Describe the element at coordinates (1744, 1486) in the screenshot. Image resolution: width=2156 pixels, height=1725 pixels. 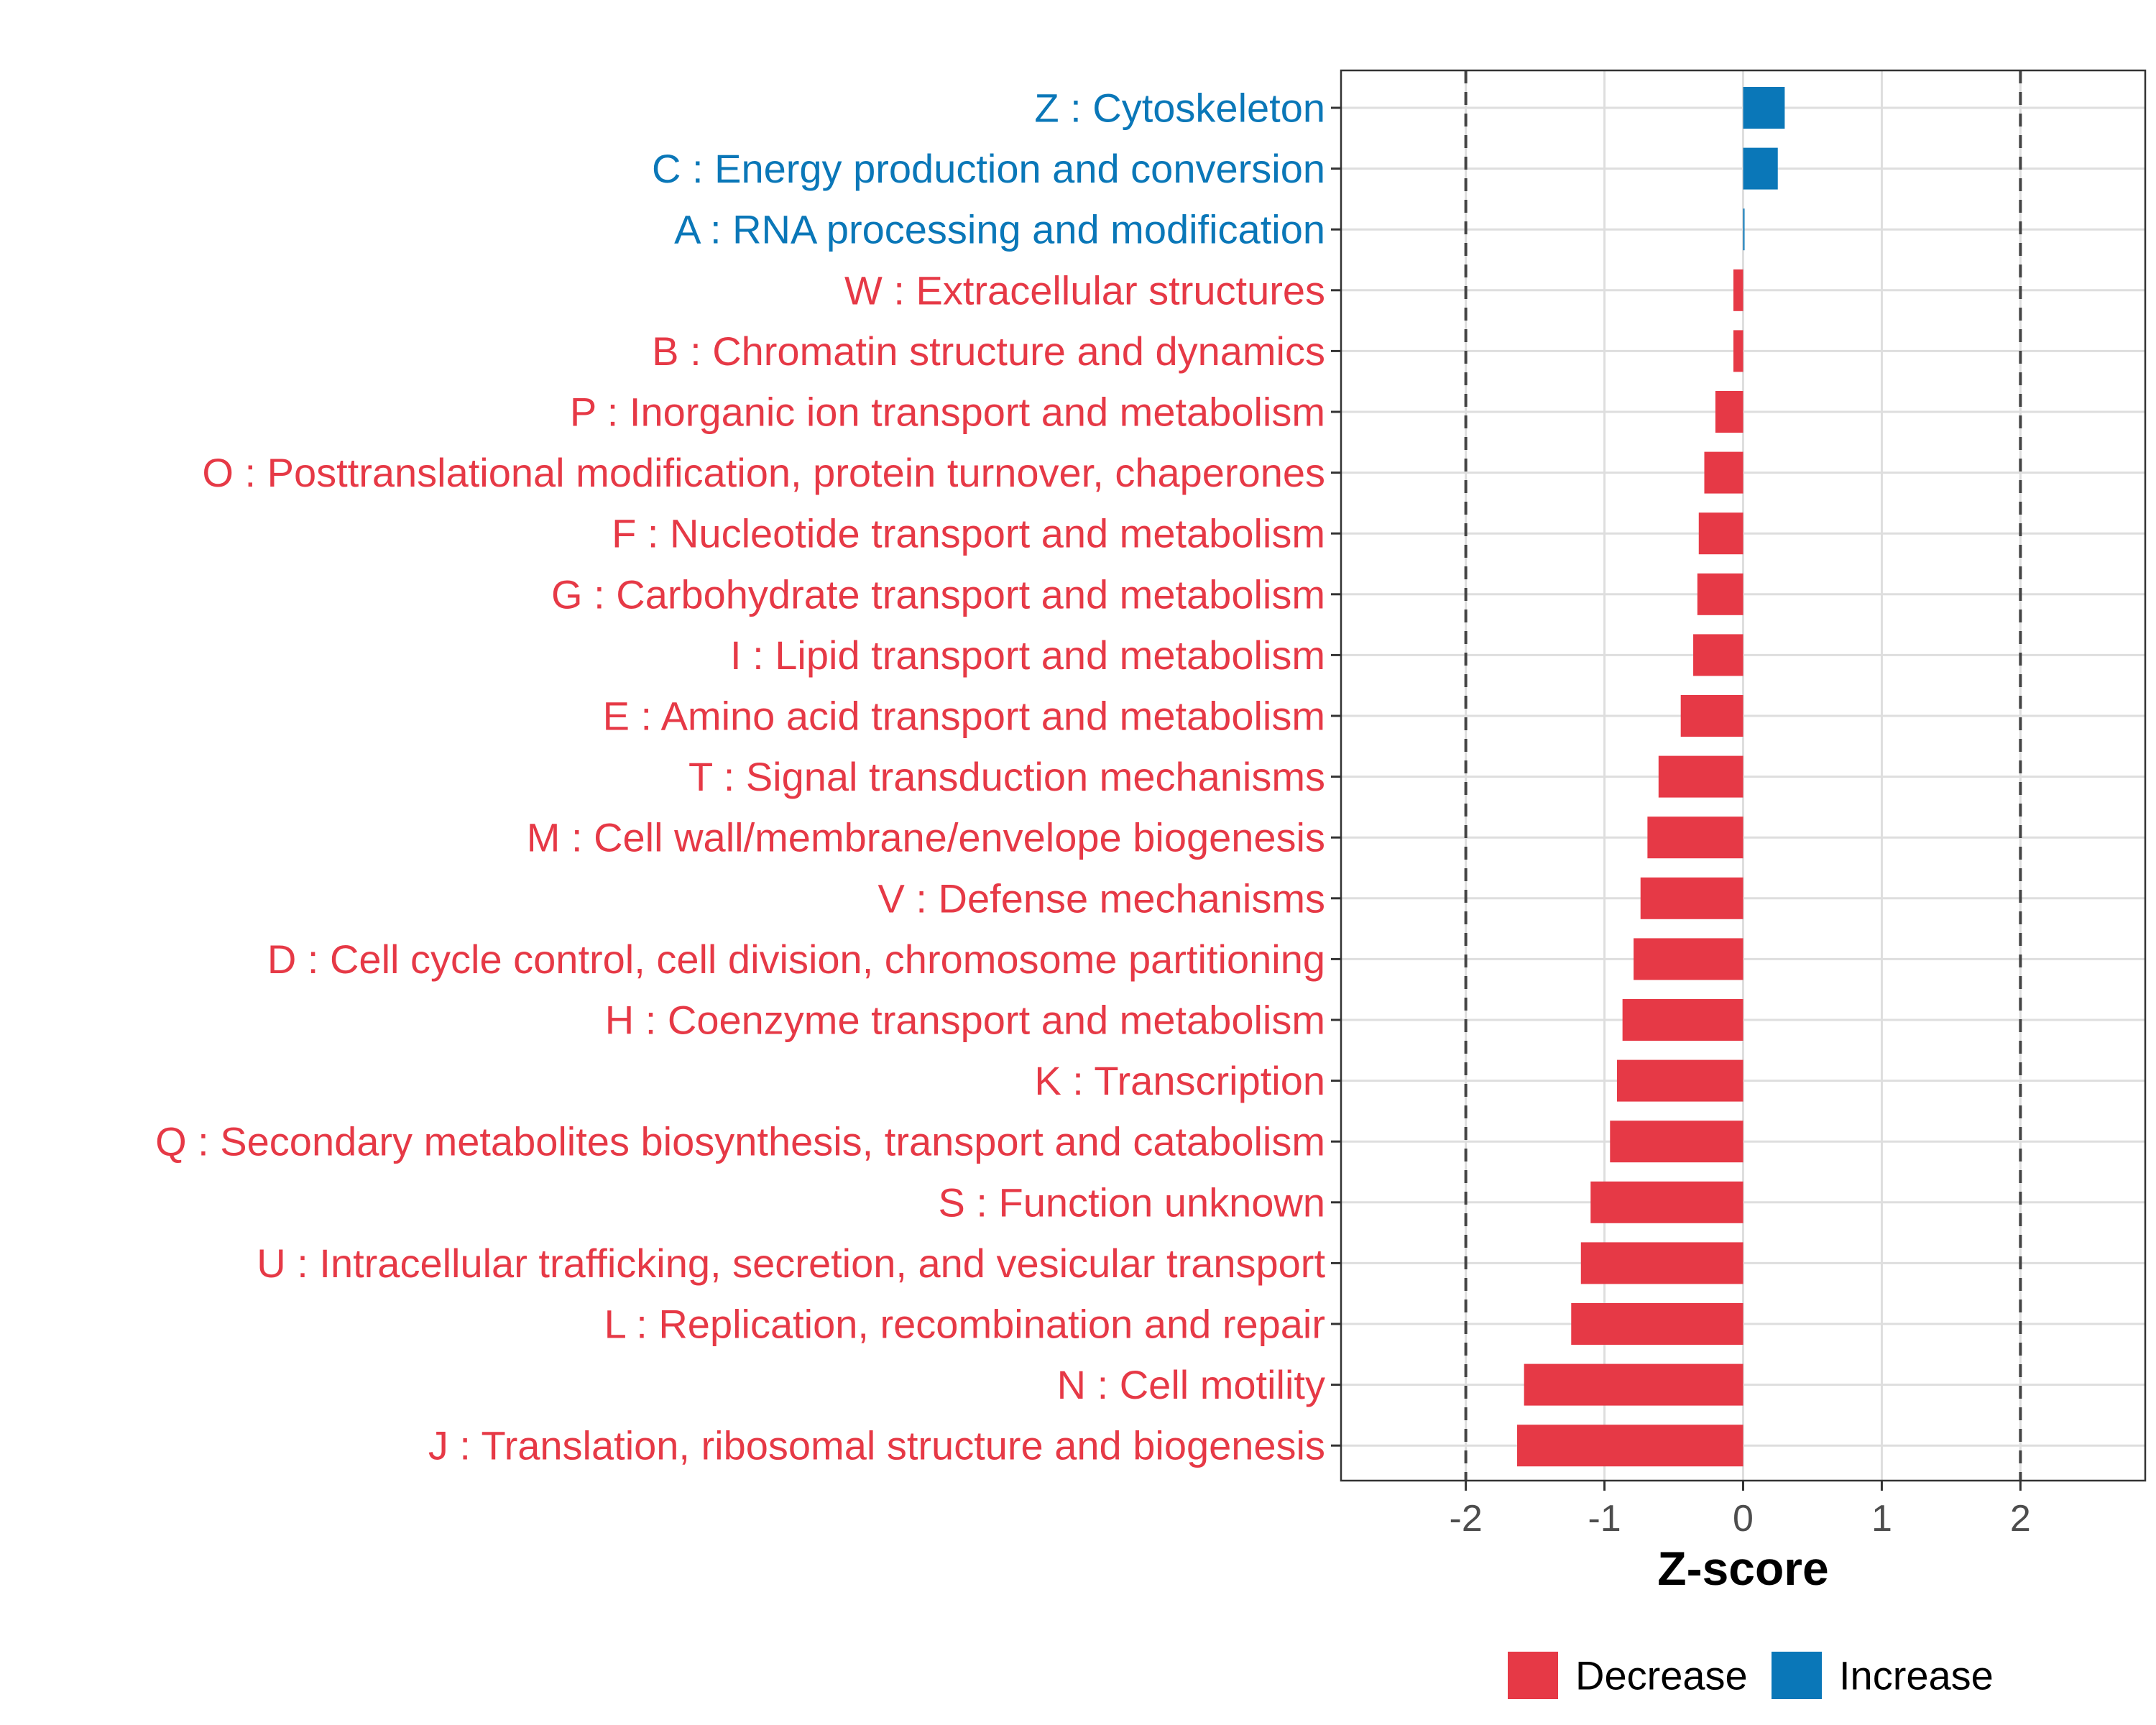
I see `x-axis-ticks` at that location.